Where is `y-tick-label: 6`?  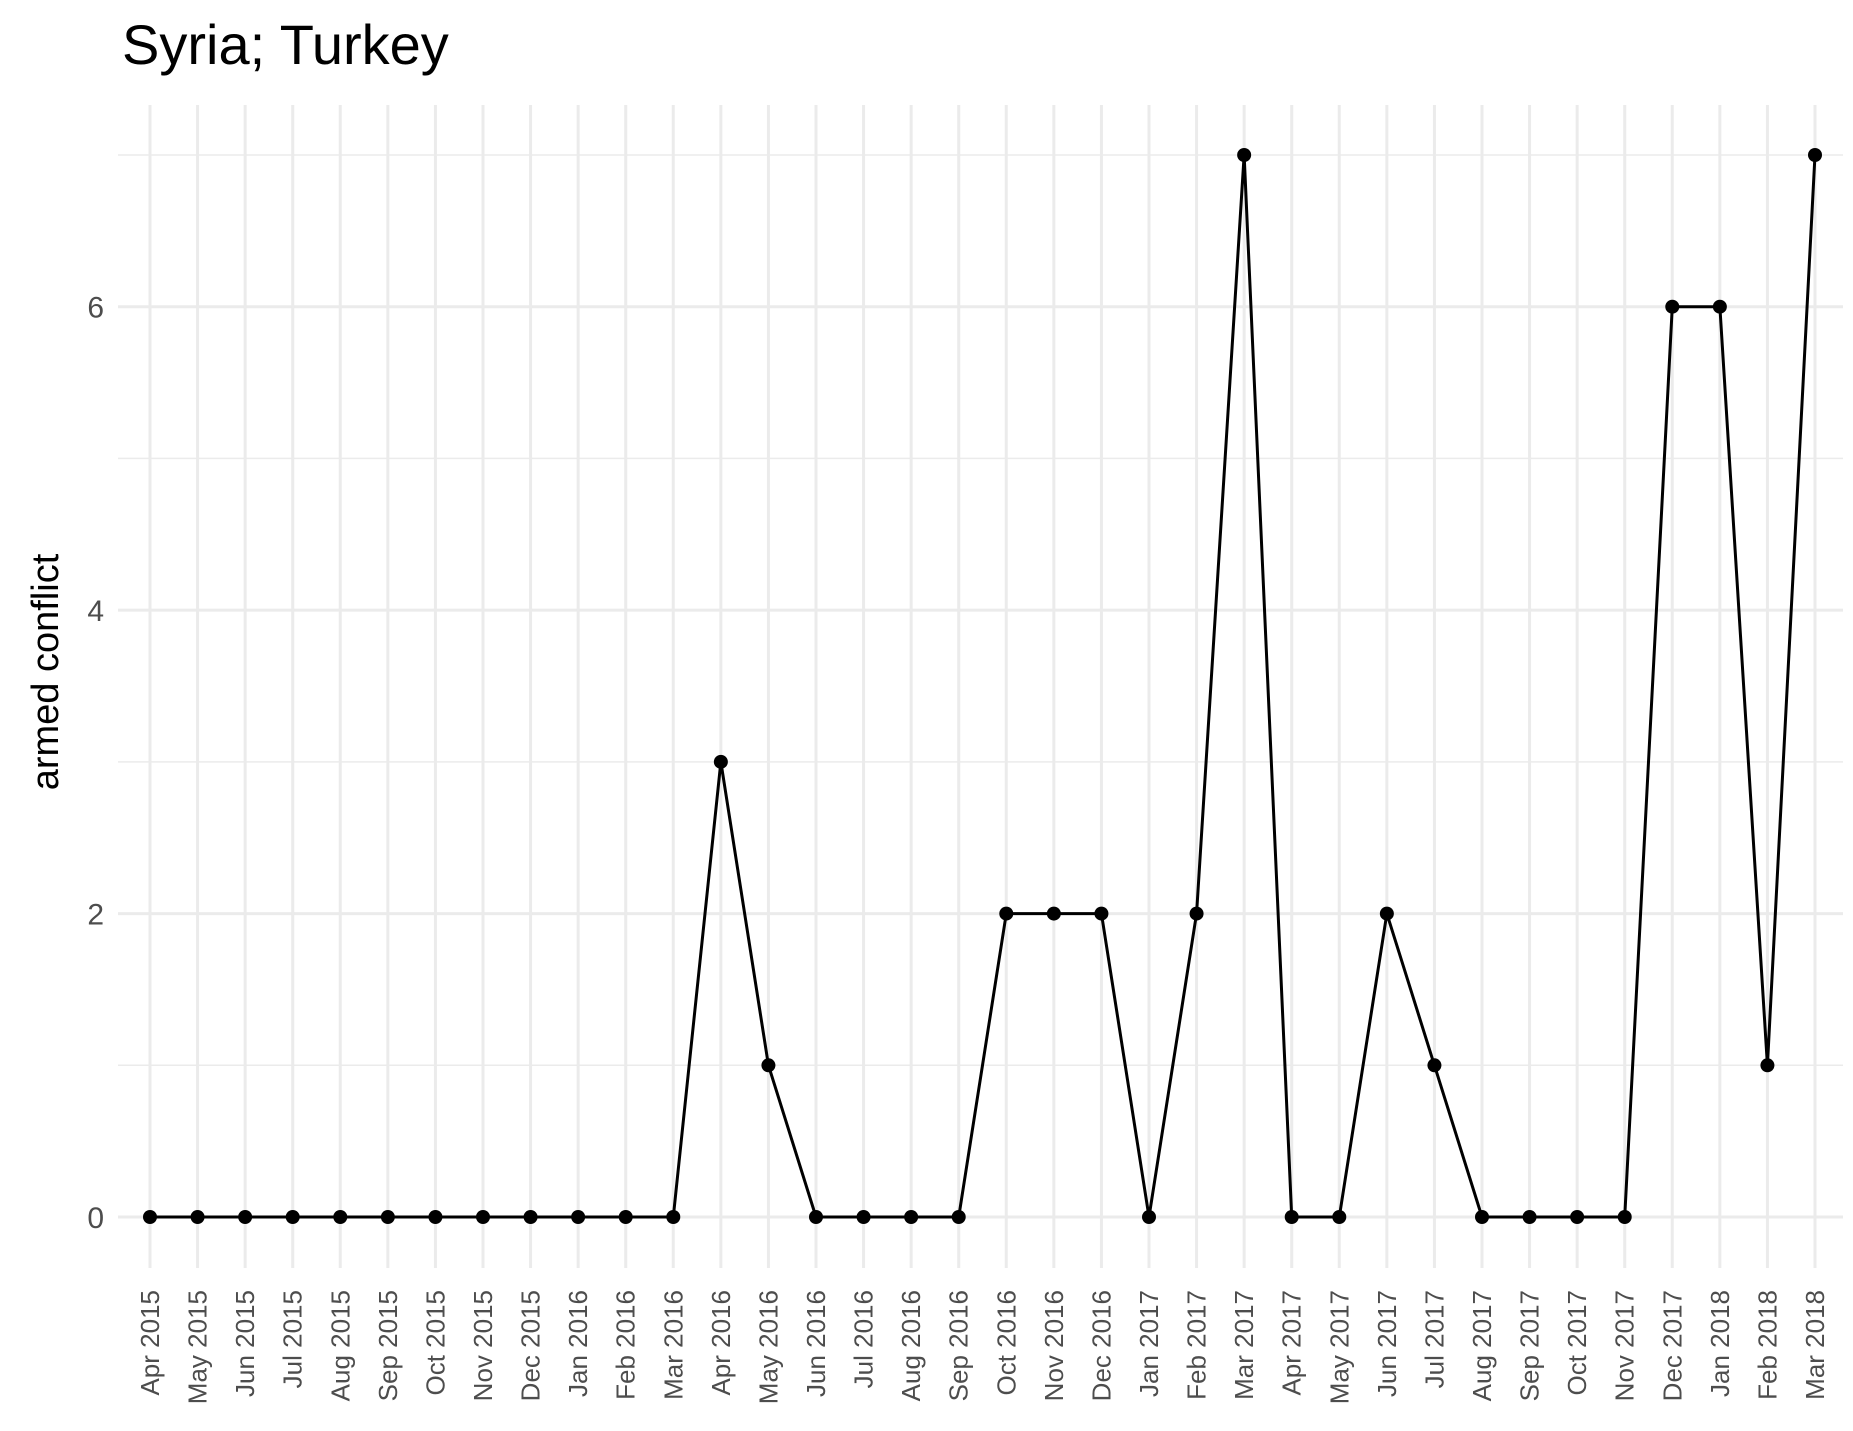 y-tick-label: 6 is located at coordinates (95, 308).